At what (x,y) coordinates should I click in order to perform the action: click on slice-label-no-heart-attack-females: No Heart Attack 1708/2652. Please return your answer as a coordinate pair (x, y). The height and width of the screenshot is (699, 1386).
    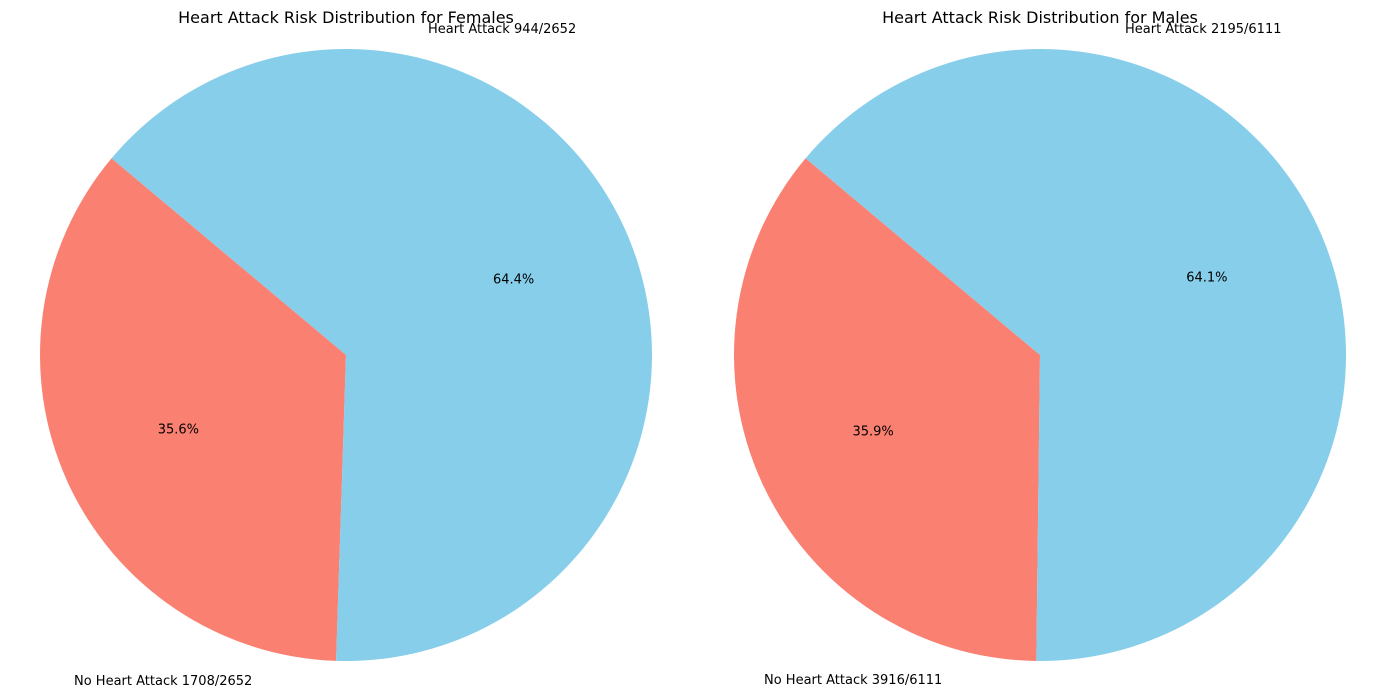
    Looking at the image, I should click on (163, 681).